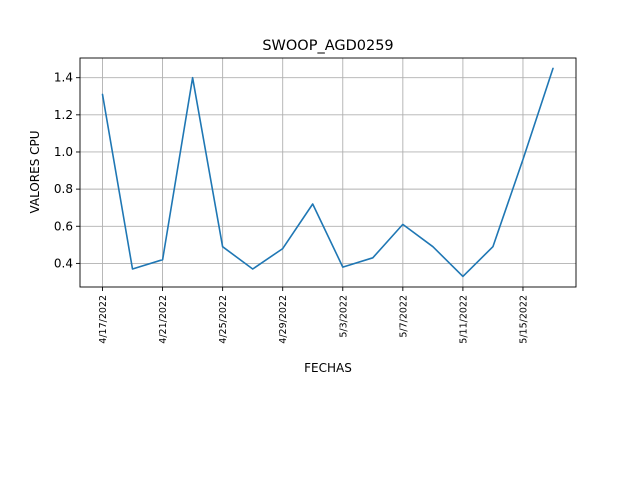  What do you see at coordinates (223, 319) in the screenshot?
I see `x-tick-label: 4/25/2022` at bounding box center [223, 319].